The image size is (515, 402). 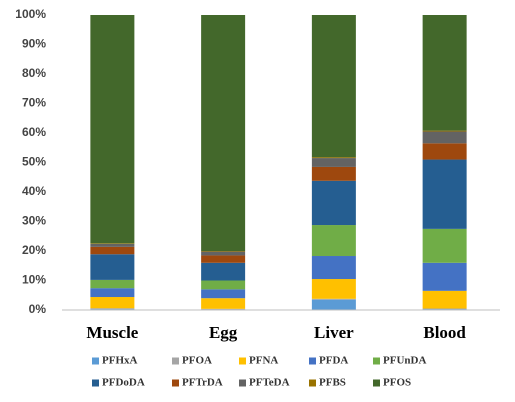 I want to click on y-tick-label: 70%, so click(x=34, y=103).